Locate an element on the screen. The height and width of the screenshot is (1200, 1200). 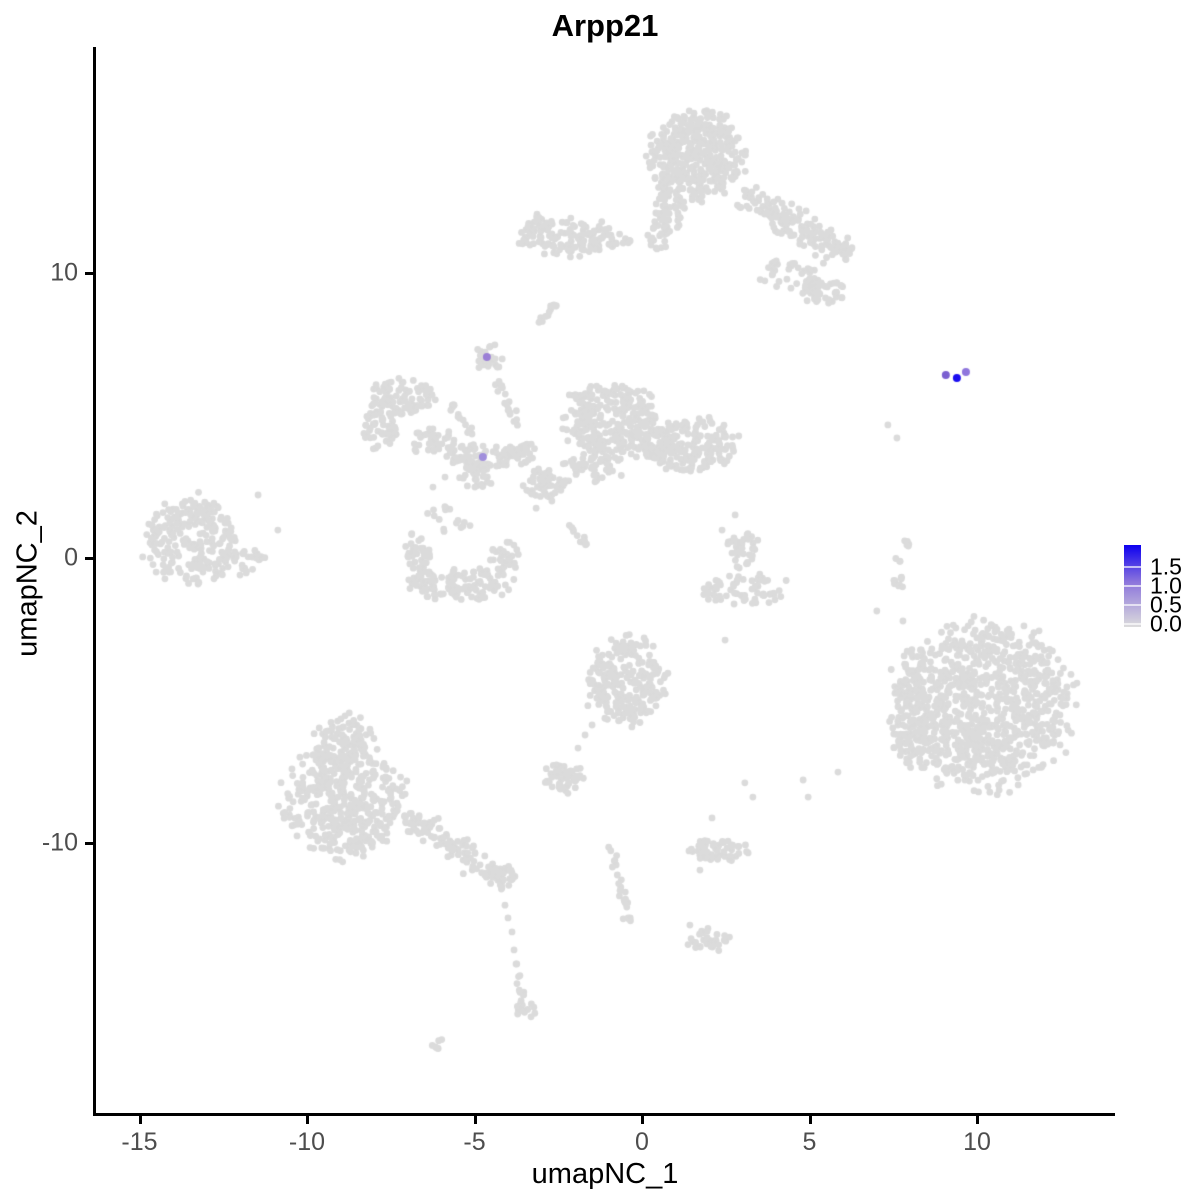
x-tick-label: 5 is located at coordinates (809, 1142).